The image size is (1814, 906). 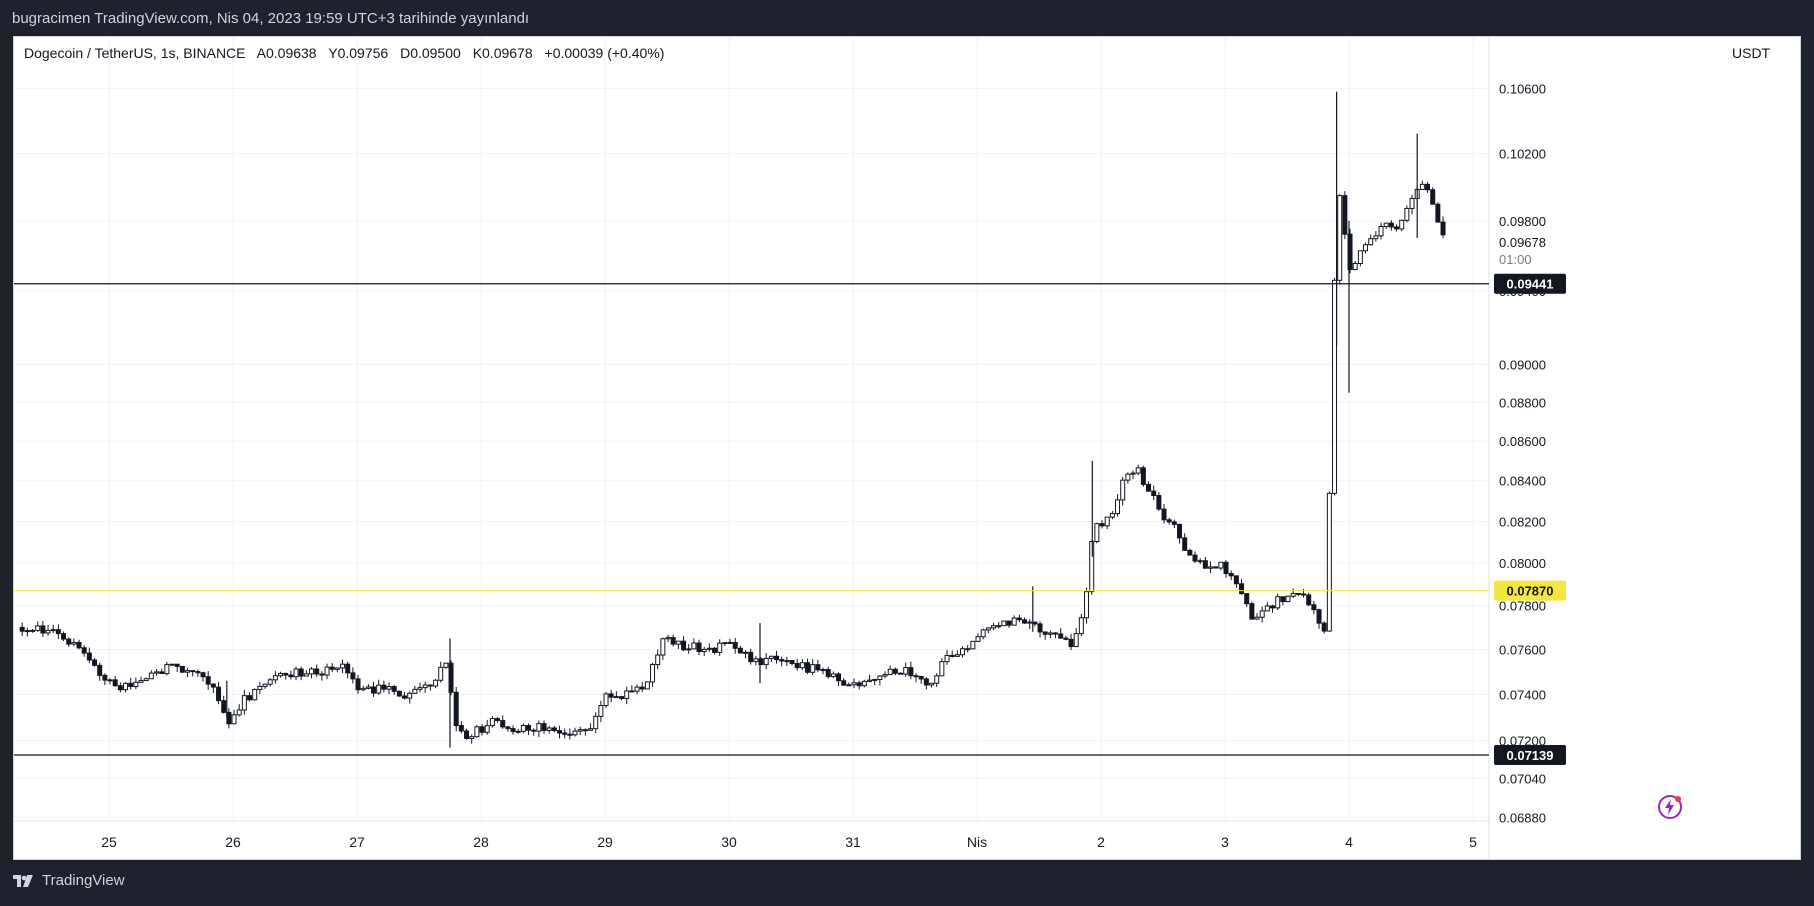 I want to click on time-tick-label: 25, so click(x=109, y=842).